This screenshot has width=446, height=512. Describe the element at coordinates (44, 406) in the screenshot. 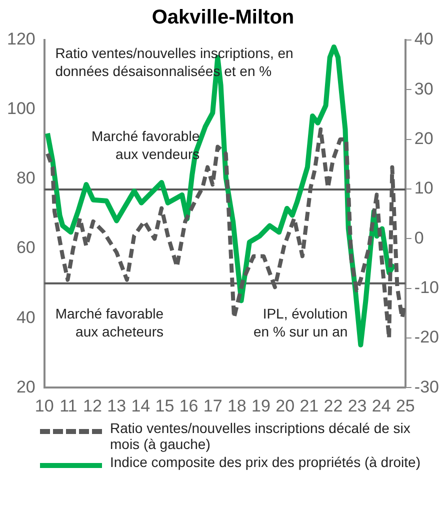

I see `x-tick-label: 10` at that location.